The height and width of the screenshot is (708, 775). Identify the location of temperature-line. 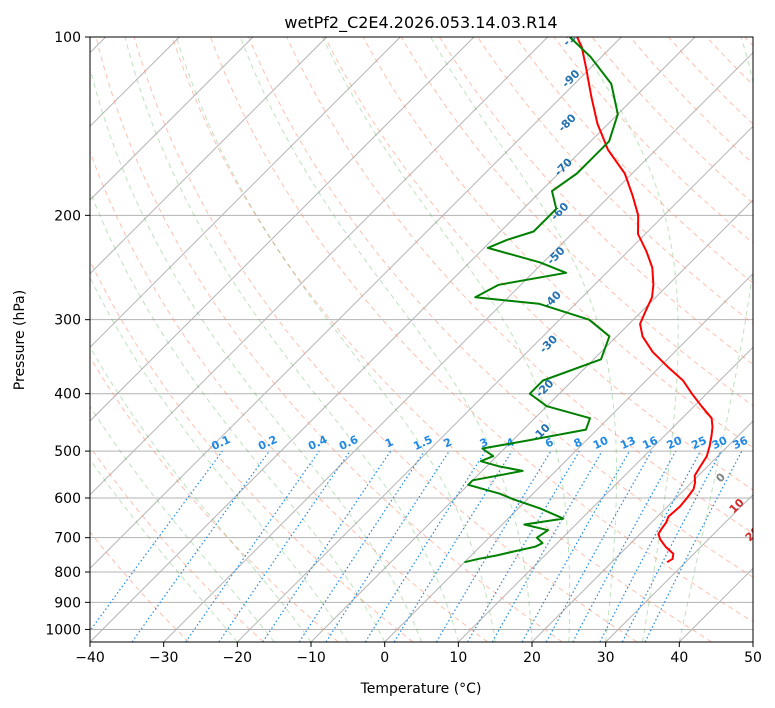
(645, 300).